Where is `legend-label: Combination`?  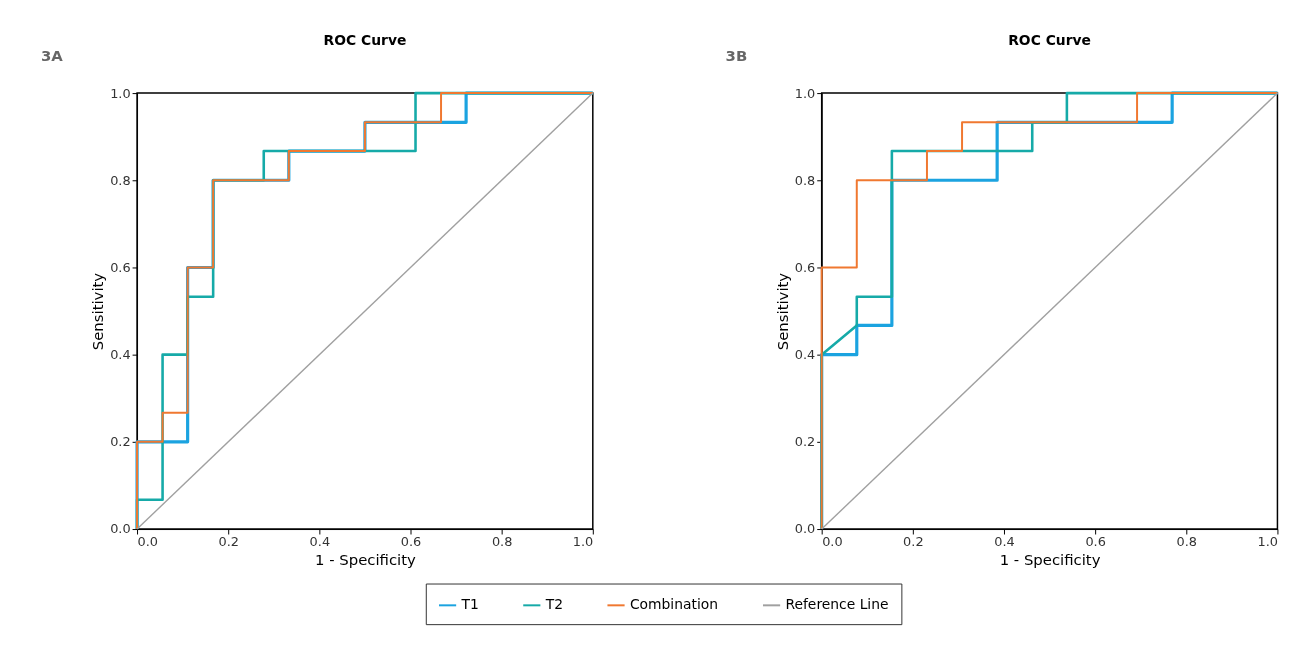
legend-label: Combination is located at coordinates (674, 604).